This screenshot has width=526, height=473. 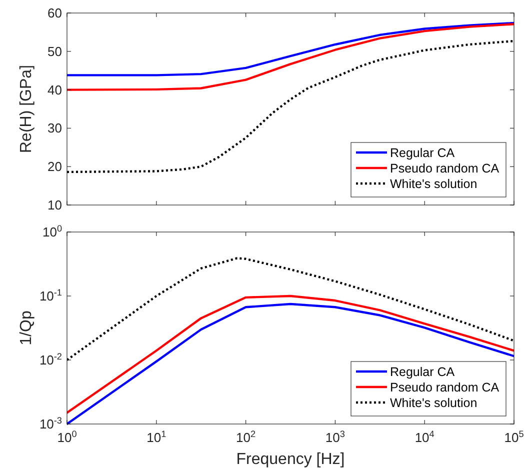 I want to click on y-tick-label: 10$^{0}$, so click(x=52, y=232).